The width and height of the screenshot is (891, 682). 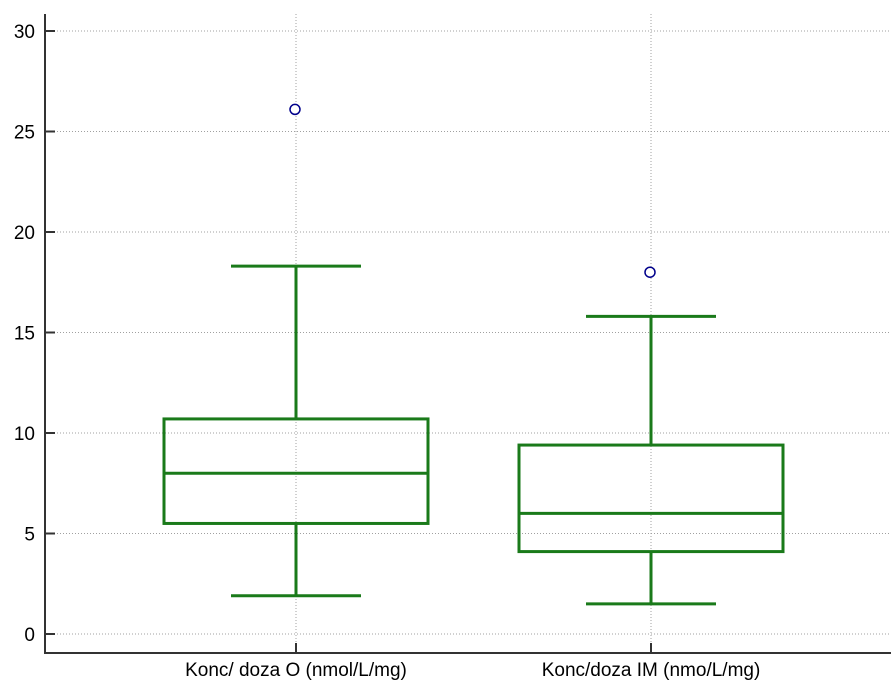 What do you see at coordinates (24, 133) in the screenshot?
I see `y-tick-label: 25` at bounding box center [24, 133].